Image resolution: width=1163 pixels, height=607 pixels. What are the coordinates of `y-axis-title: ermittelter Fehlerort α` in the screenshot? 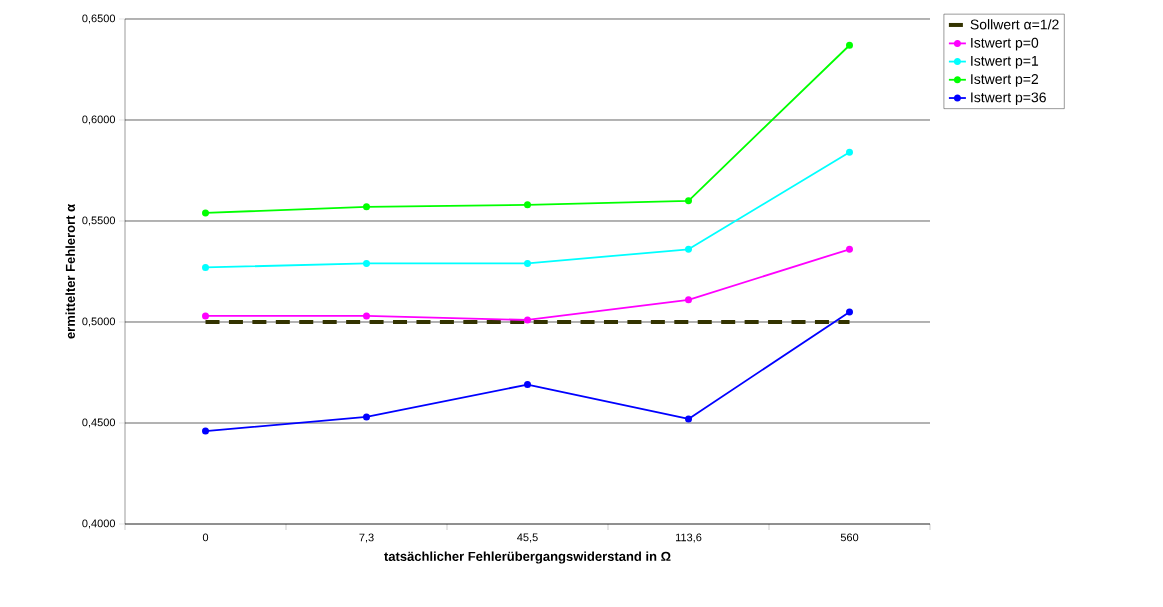 It's located at (70, 271).